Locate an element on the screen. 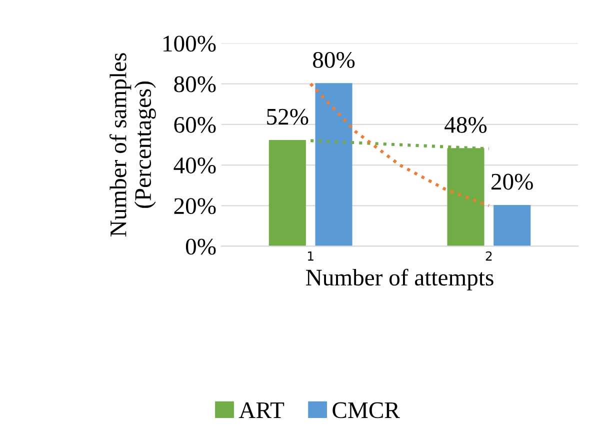  x-axis-title: Number of attempts is located at coordinates (400, 279).